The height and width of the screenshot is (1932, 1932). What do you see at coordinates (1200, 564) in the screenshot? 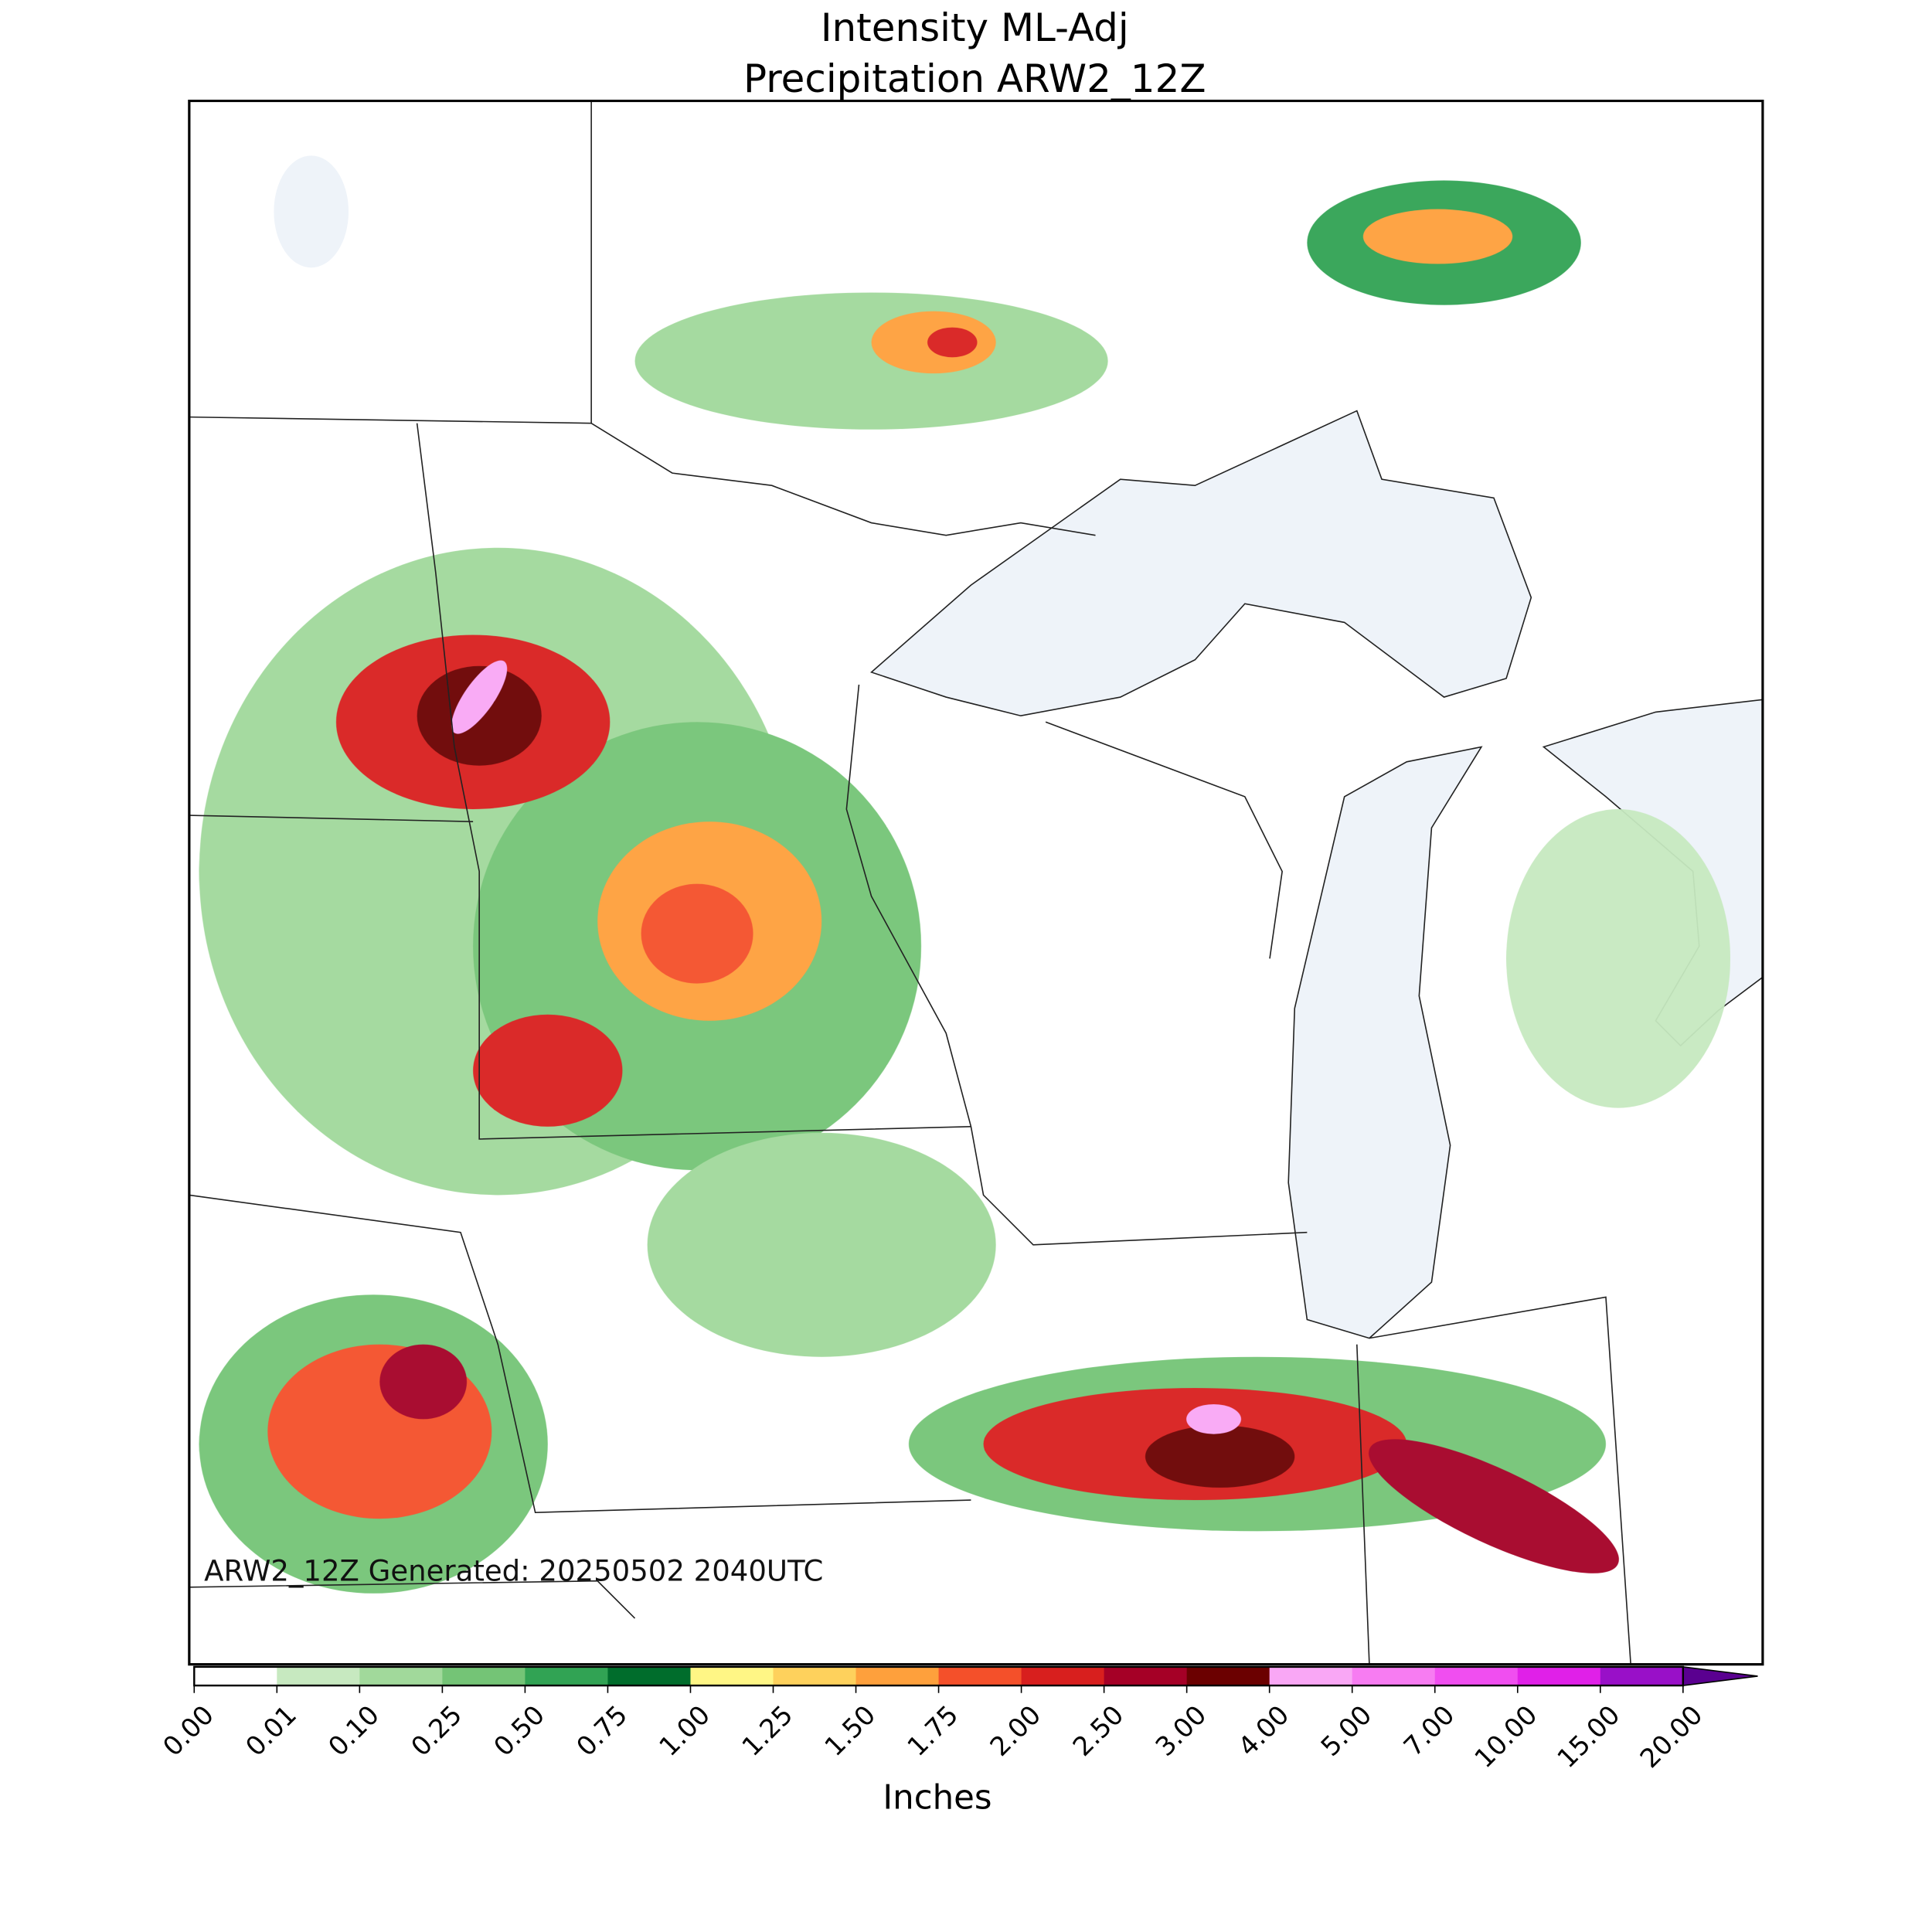
I see `lake-superior` at bounding box center [1200, 564].